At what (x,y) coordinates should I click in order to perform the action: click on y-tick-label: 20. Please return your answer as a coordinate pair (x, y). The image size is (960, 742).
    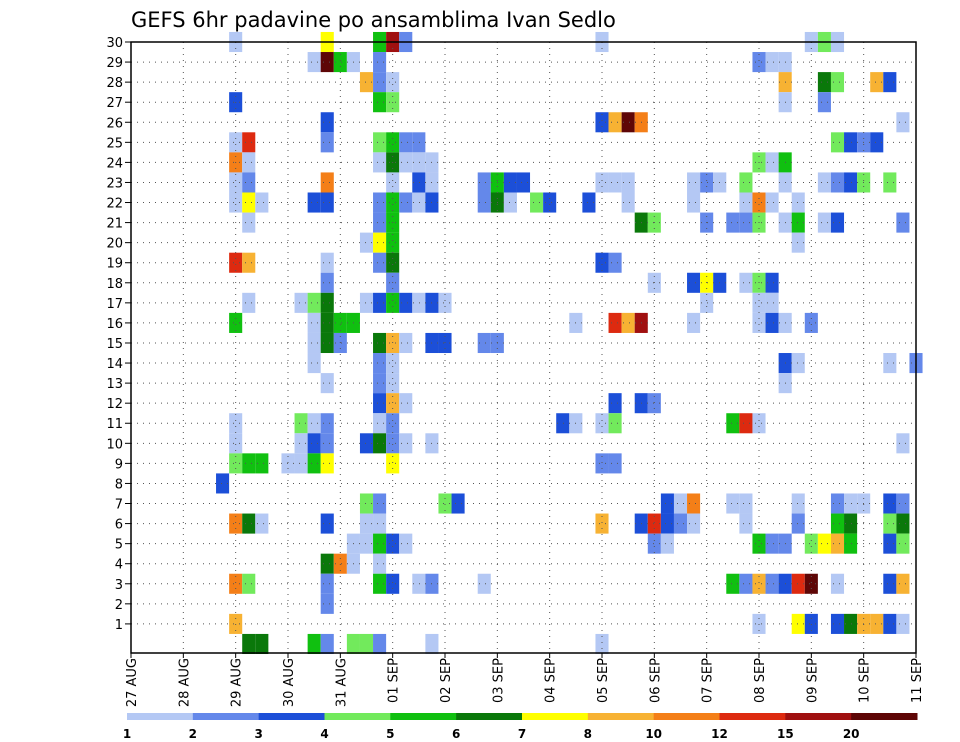
    Looking at the image, I should click on (114, 244).